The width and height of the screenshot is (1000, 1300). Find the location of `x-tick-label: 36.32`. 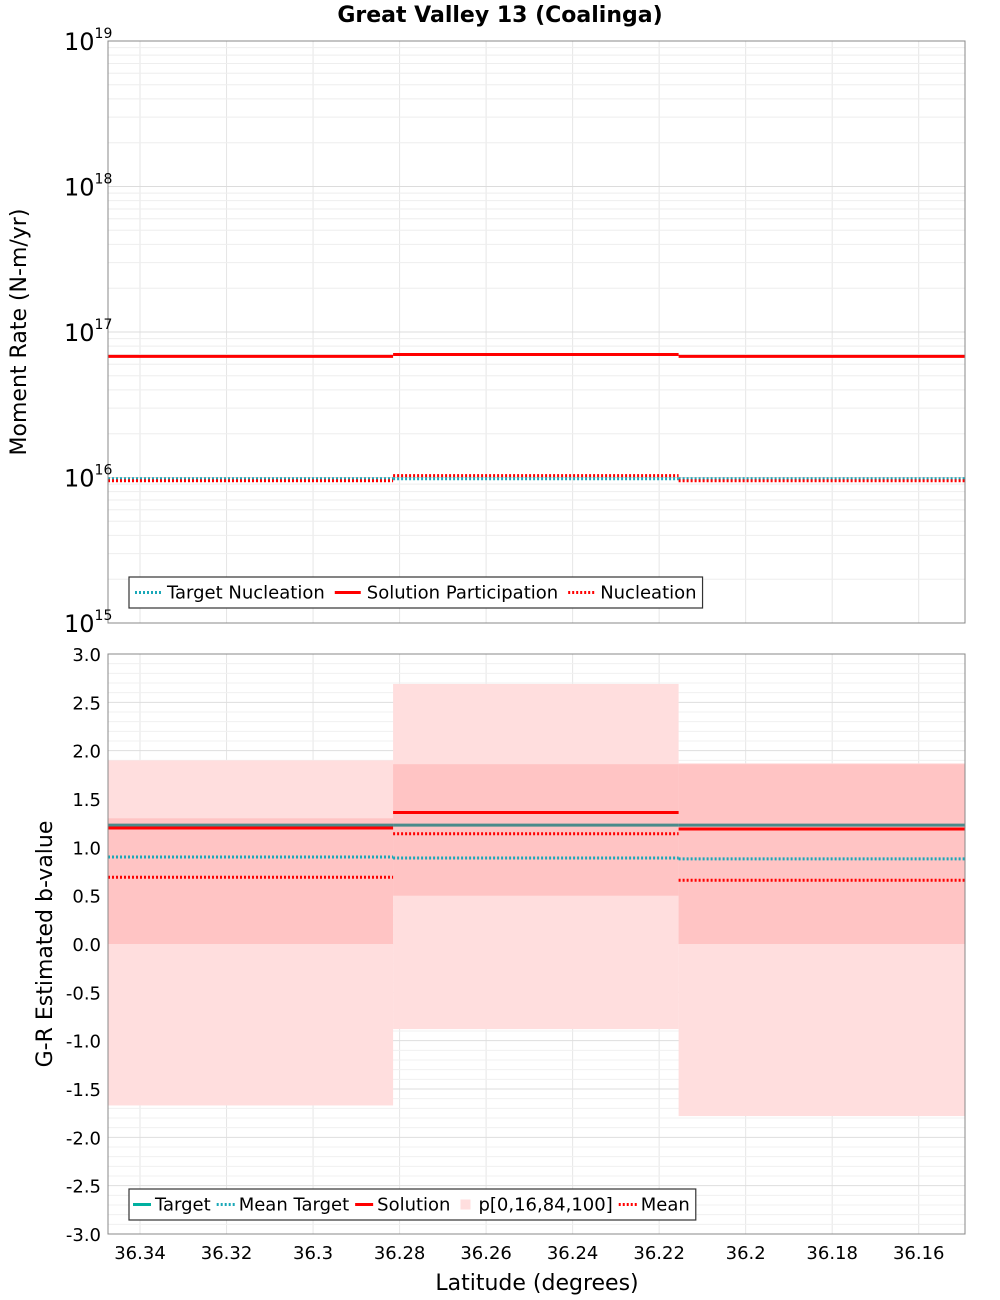

x-tick-label: 36.32 is located at coordinates (227, 1253).